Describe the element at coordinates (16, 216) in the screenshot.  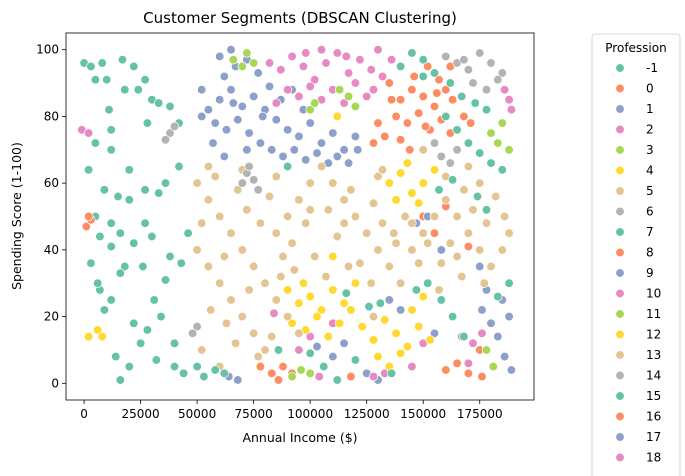
I see `y-axis-label: Spending Score (1-100)` at that location.